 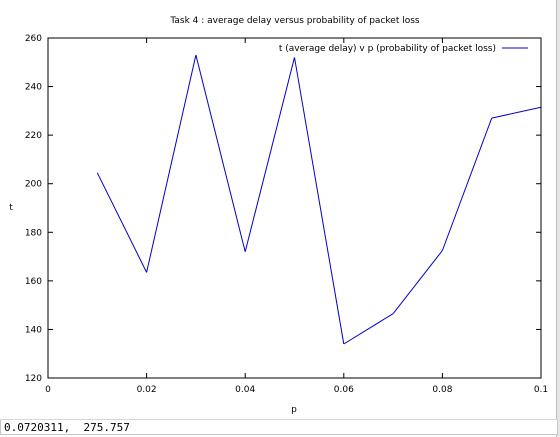 What do you see at coordinates (33, 185) in the screenshot?
I see `y-tick-label: 200` at bounding box center [33, 185].